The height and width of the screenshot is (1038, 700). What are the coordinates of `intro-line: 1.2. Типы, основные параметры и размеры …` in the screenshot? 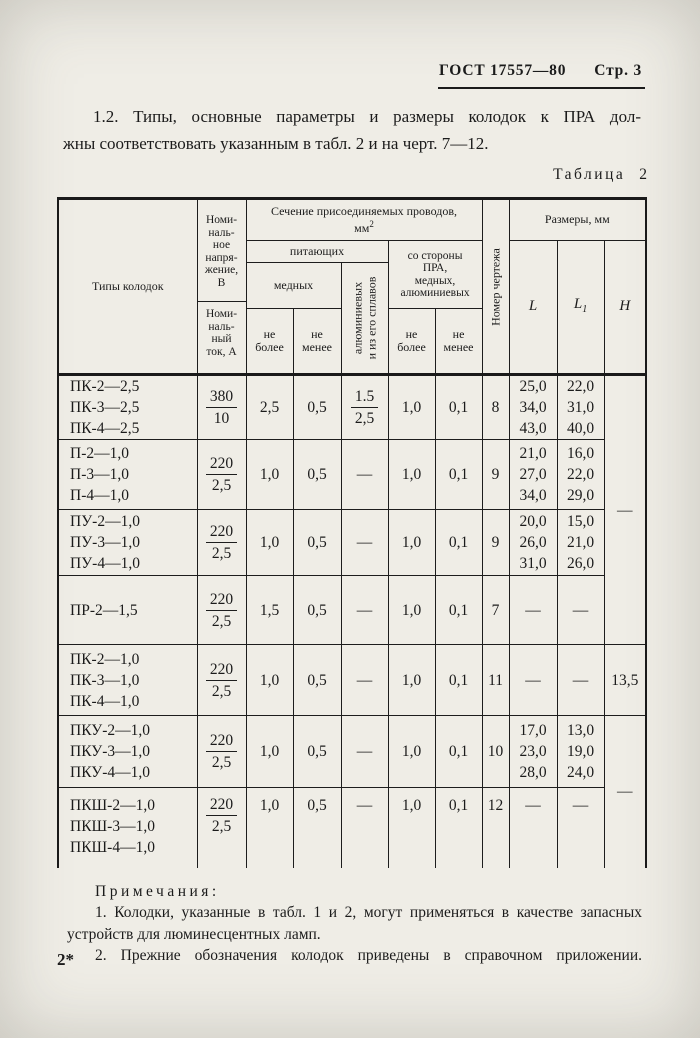 It's located at (367, 116).